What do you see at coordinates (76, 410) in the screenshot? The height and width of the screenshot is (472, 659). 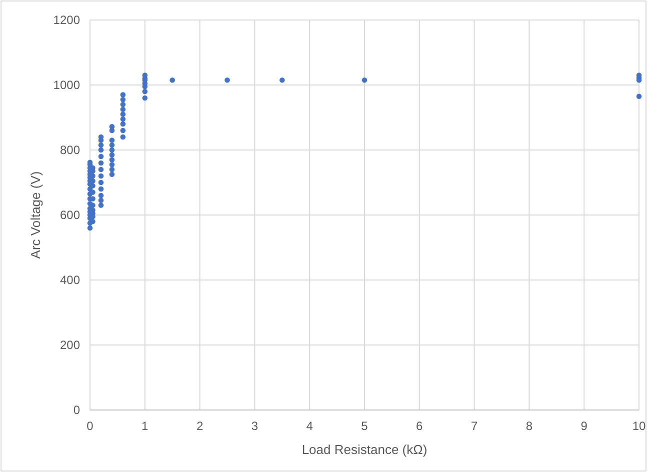 I see `y-tick-label: 0` at bounding box center [76, 410].